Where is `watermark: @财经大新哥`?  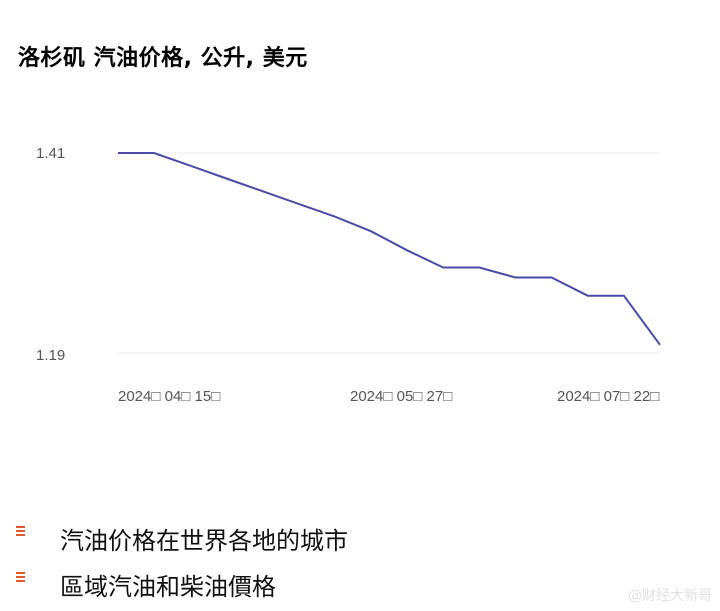 watermark: @财经大新哥 is located at coordinates (670, 596).